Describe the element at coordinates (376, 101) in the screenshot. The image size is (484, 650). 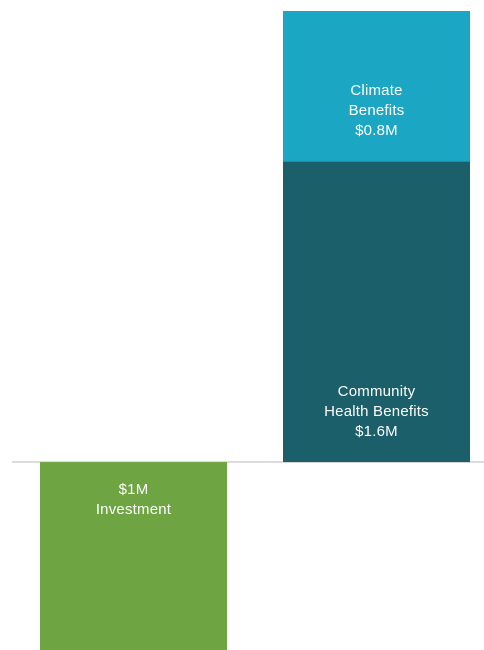
I see `series-name: Climate Benefits` at that location.